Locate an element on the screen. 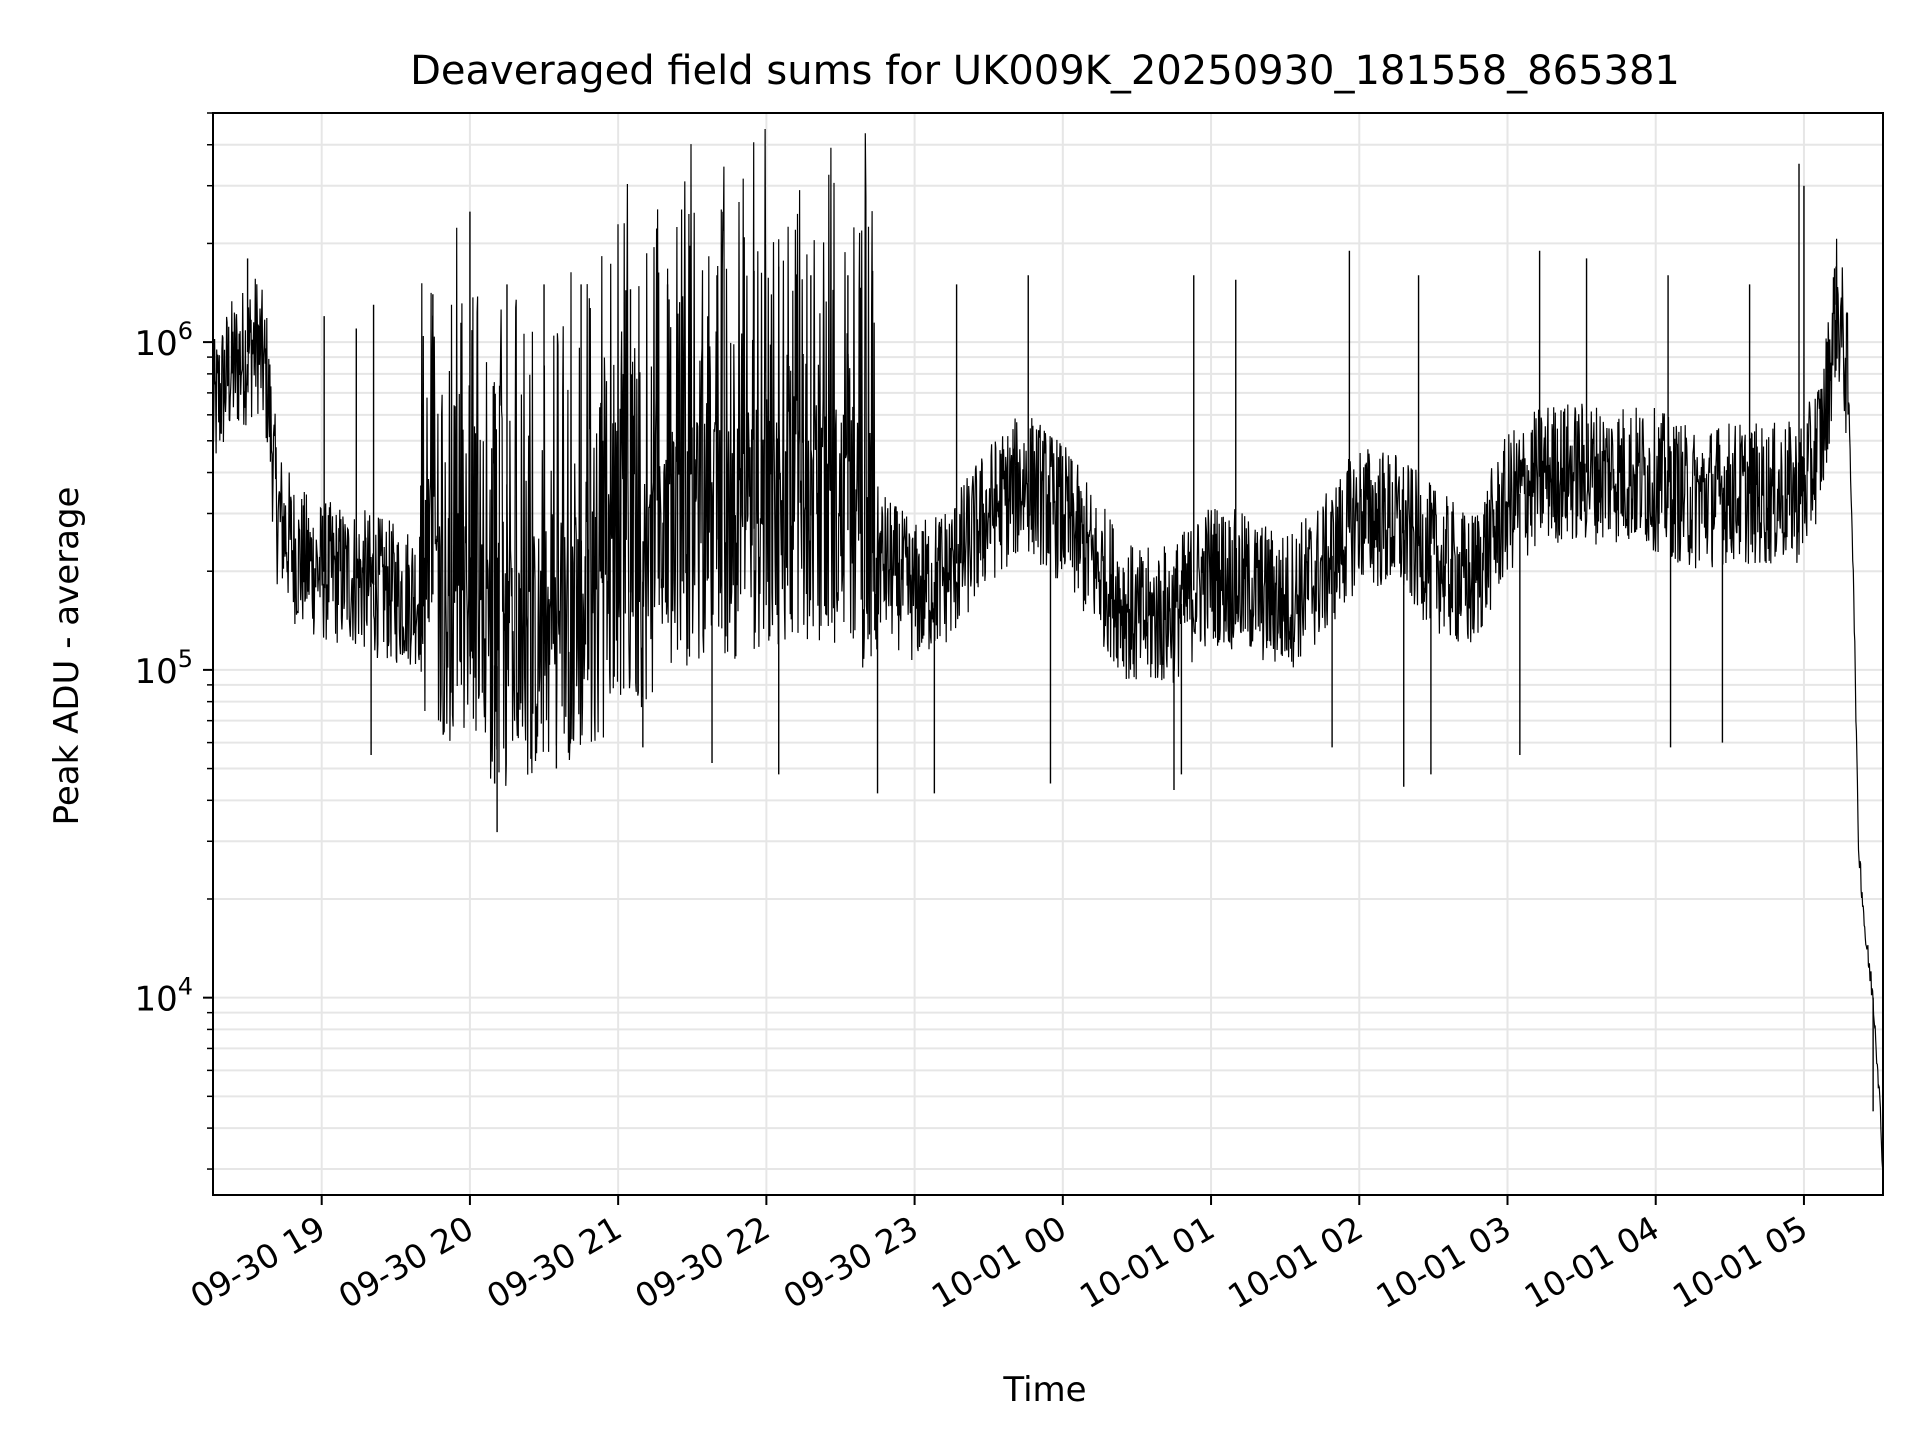 The height and width of the screenshot is (1440, 1920). y-tick-label: 10⁴ is located at coordinates (163, 996).